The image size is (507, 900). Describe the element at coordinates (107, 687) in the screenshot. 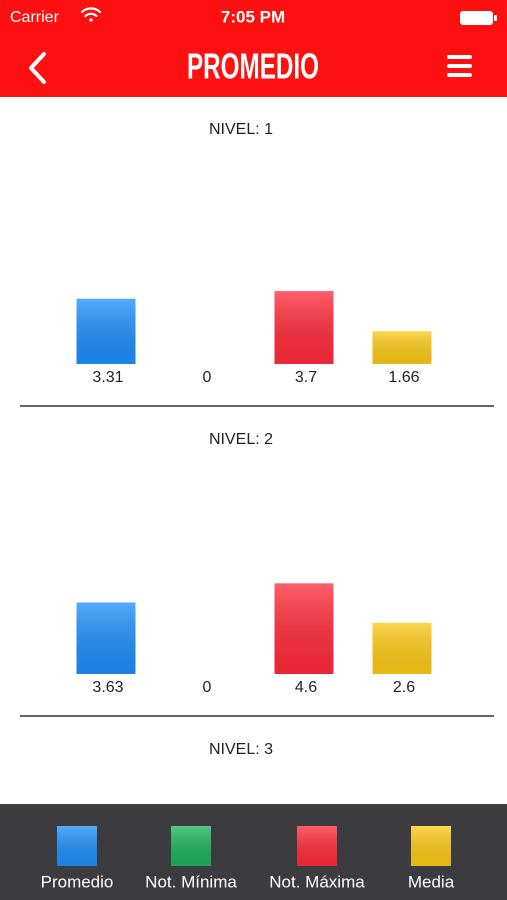

I see `value-label: 3.63` at that location.